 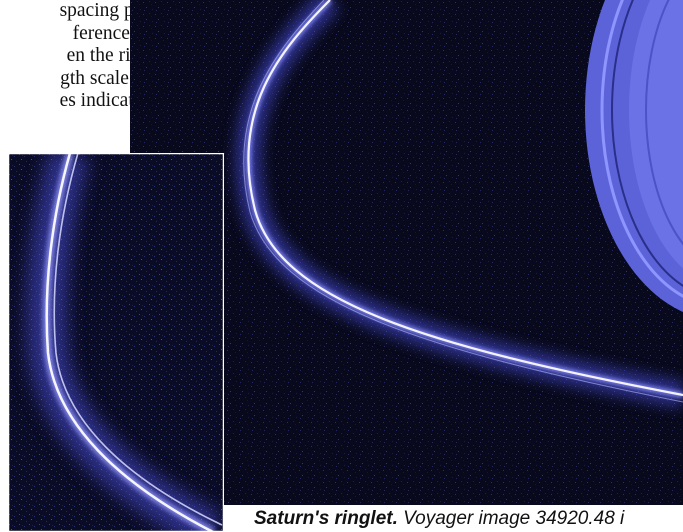 What do you see at coordinates (104, 10) in the screenshot?
I see `body-text-line: spacing pro` at bounding box center [104, 10].